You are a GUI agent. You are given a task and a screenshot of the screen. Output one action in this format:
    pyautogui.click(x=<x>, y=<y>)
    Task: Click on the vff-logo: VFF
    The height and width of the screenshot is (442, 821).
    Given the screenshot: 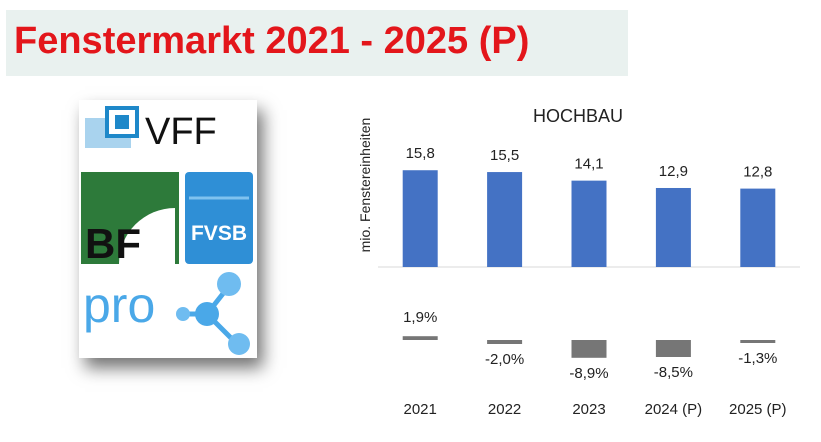 What is the action you would take?
    pyautogui.click(x=151, y=129)
    